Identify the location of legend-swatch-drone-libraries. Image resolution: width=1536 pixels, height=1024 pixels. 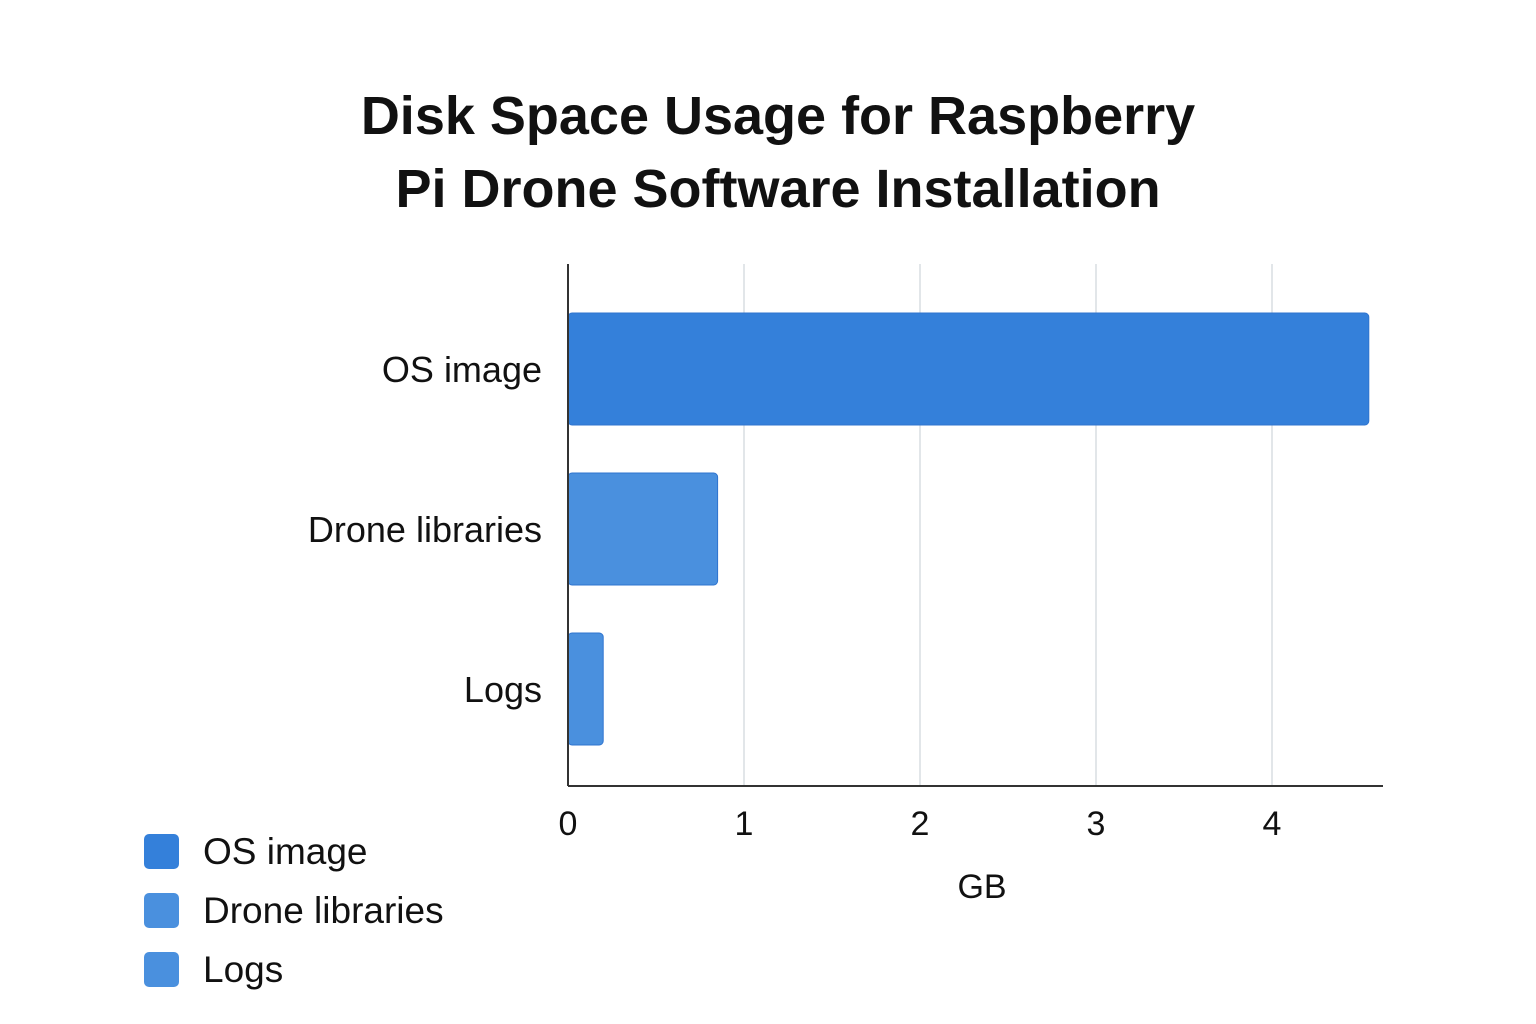
(161, 910).